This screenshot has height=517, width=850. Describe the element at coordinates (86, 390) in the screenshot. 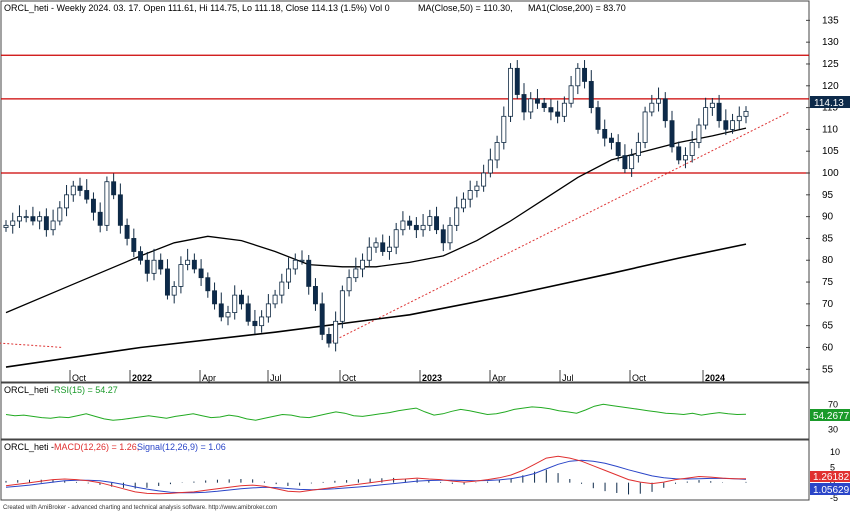

I see `rsi-title: RSI(15) = 54.27` at that location.